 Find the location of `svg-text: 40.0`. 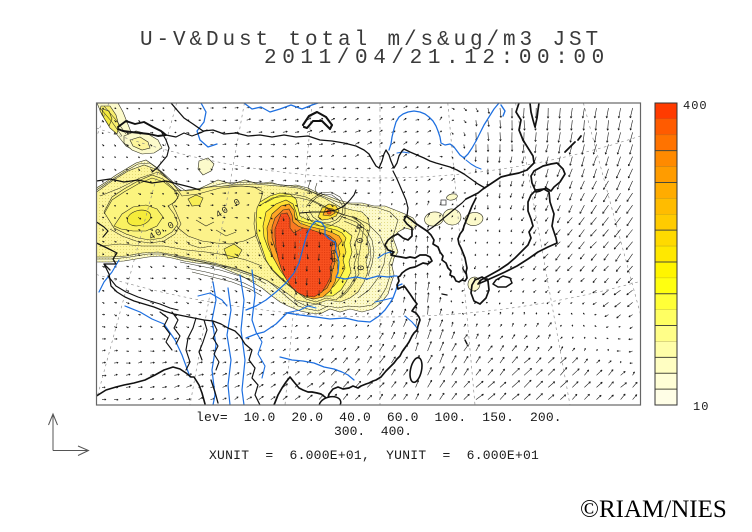

svg-text: 40.0 is located at coordinates (359, 251).